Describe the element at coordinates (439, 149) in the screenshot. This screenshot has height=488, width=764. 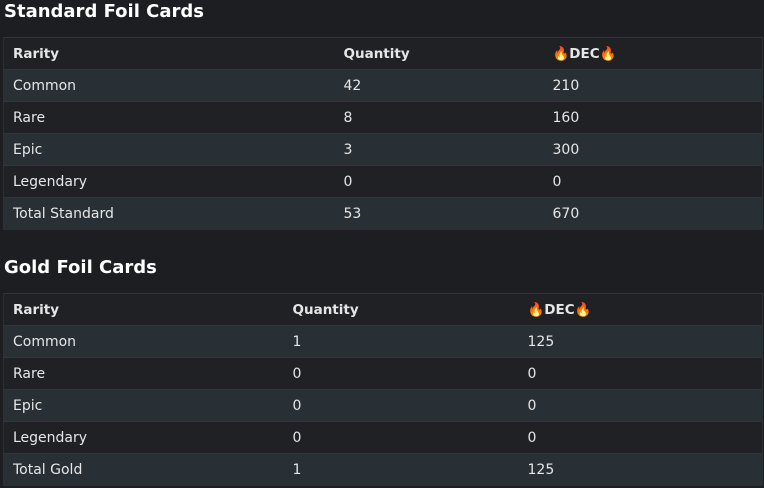
I see `table-cell: 3` at that location.